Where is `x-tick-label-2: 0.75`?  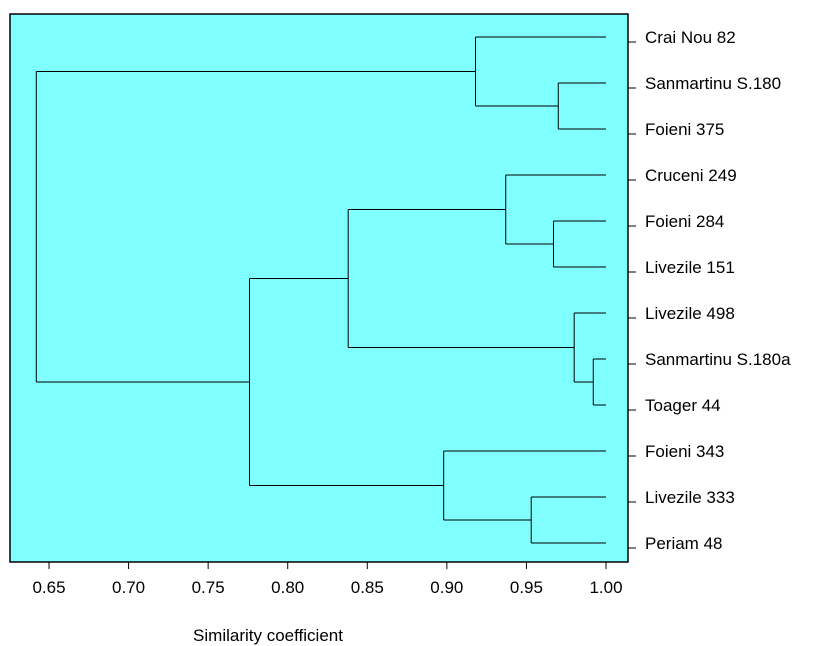
x-tick-label-2: 0.75 is located at coordinates (208, 587).